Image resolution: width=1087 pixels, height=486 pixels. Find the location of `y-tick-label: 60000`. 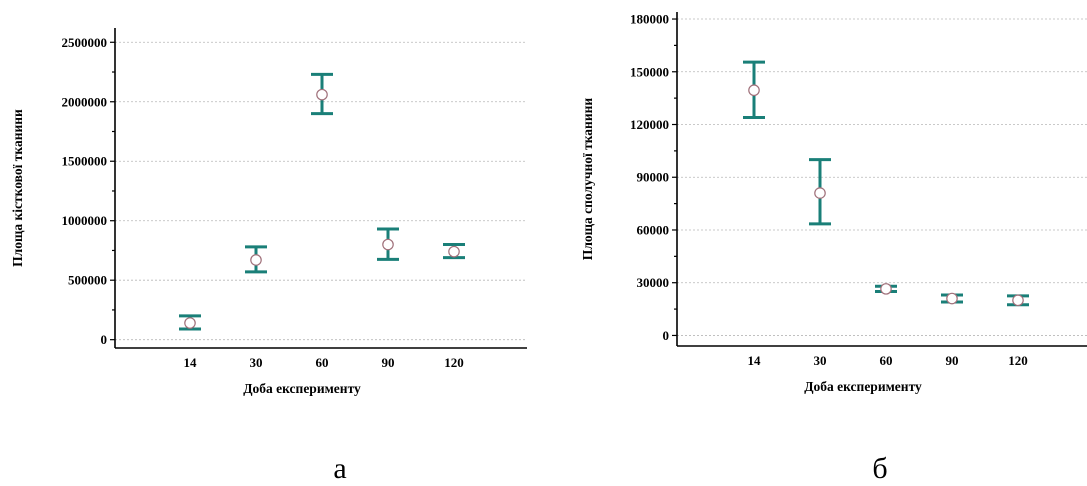

y-tick-label: 60000 is located at coordinates (653, 229).